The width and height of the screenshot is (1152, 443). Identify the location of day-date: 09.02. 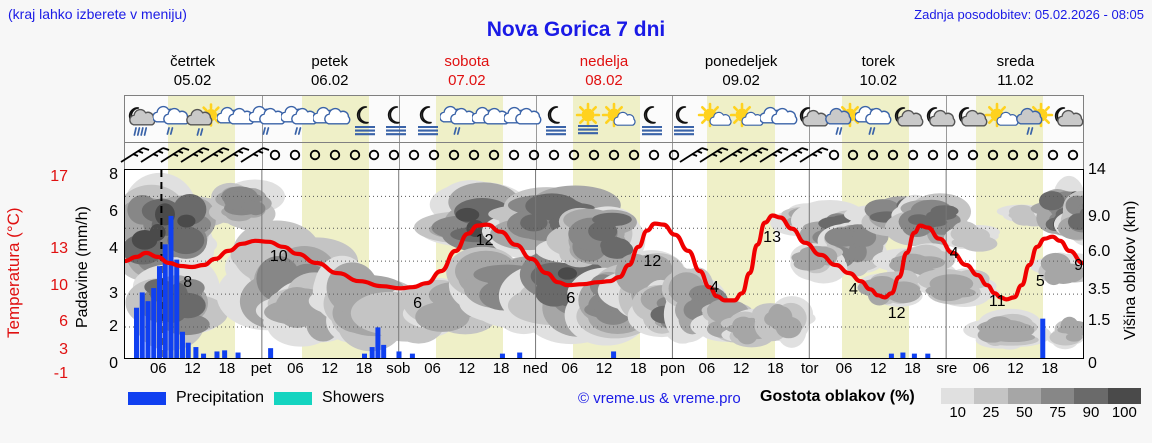
(741, 80).